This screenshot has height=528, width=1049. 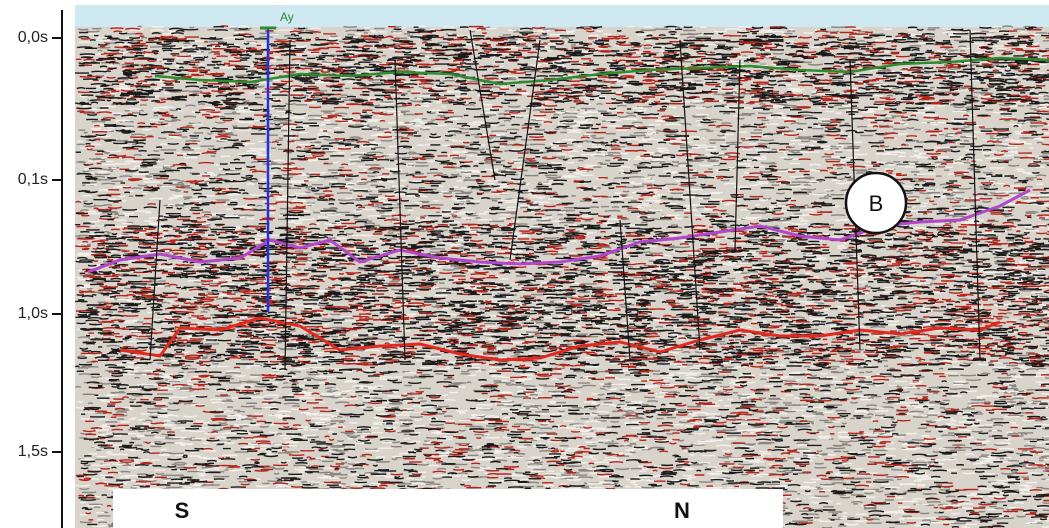 What do you see at coordinates (682, 510) in the screenshot?
I see `direction-right: N` at bounding box center [682, 510].